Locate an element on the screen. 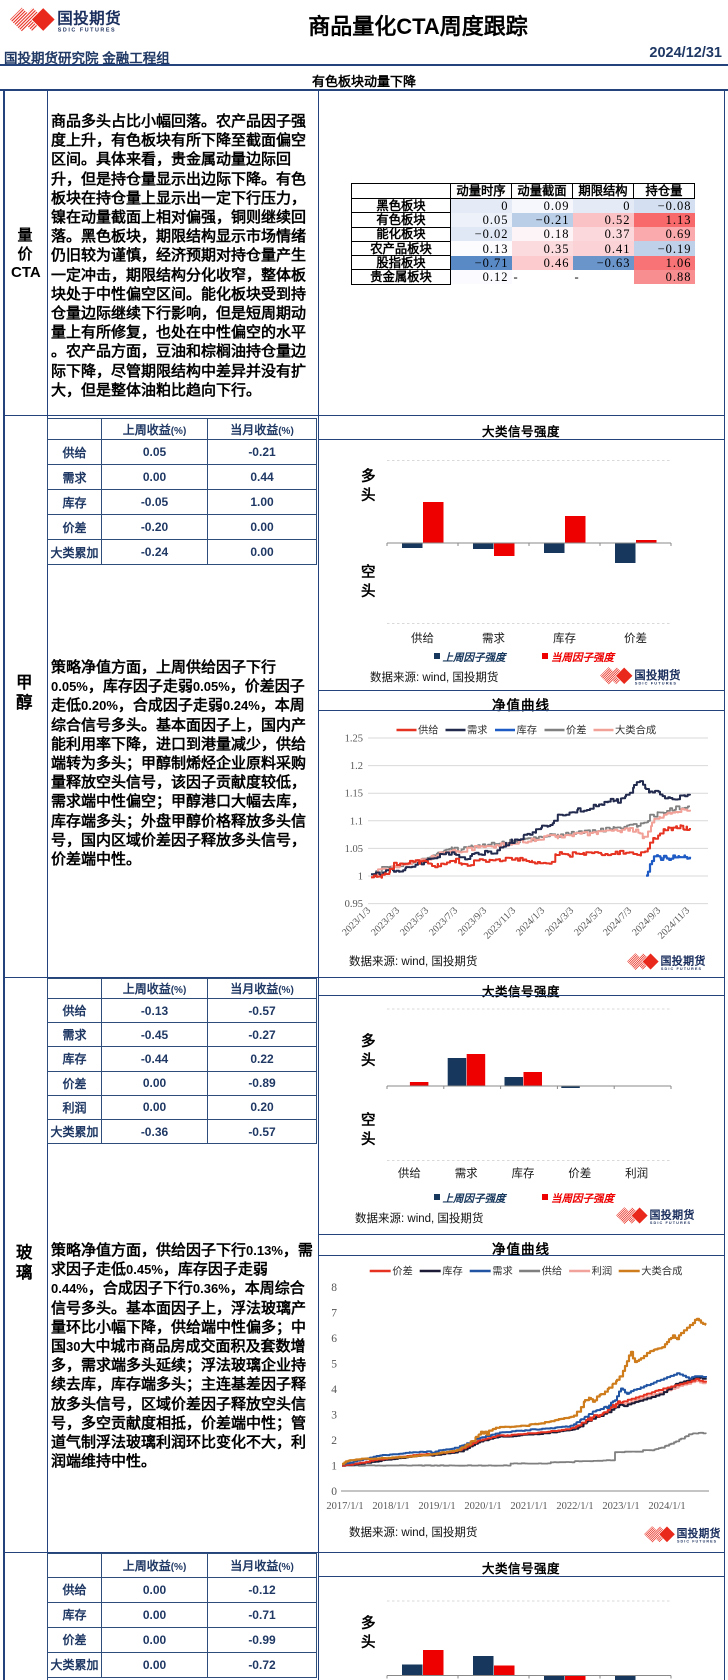 This screenshot has height=1680, width=728. svg-text: 1.2 is located at coordinates (356, 766).